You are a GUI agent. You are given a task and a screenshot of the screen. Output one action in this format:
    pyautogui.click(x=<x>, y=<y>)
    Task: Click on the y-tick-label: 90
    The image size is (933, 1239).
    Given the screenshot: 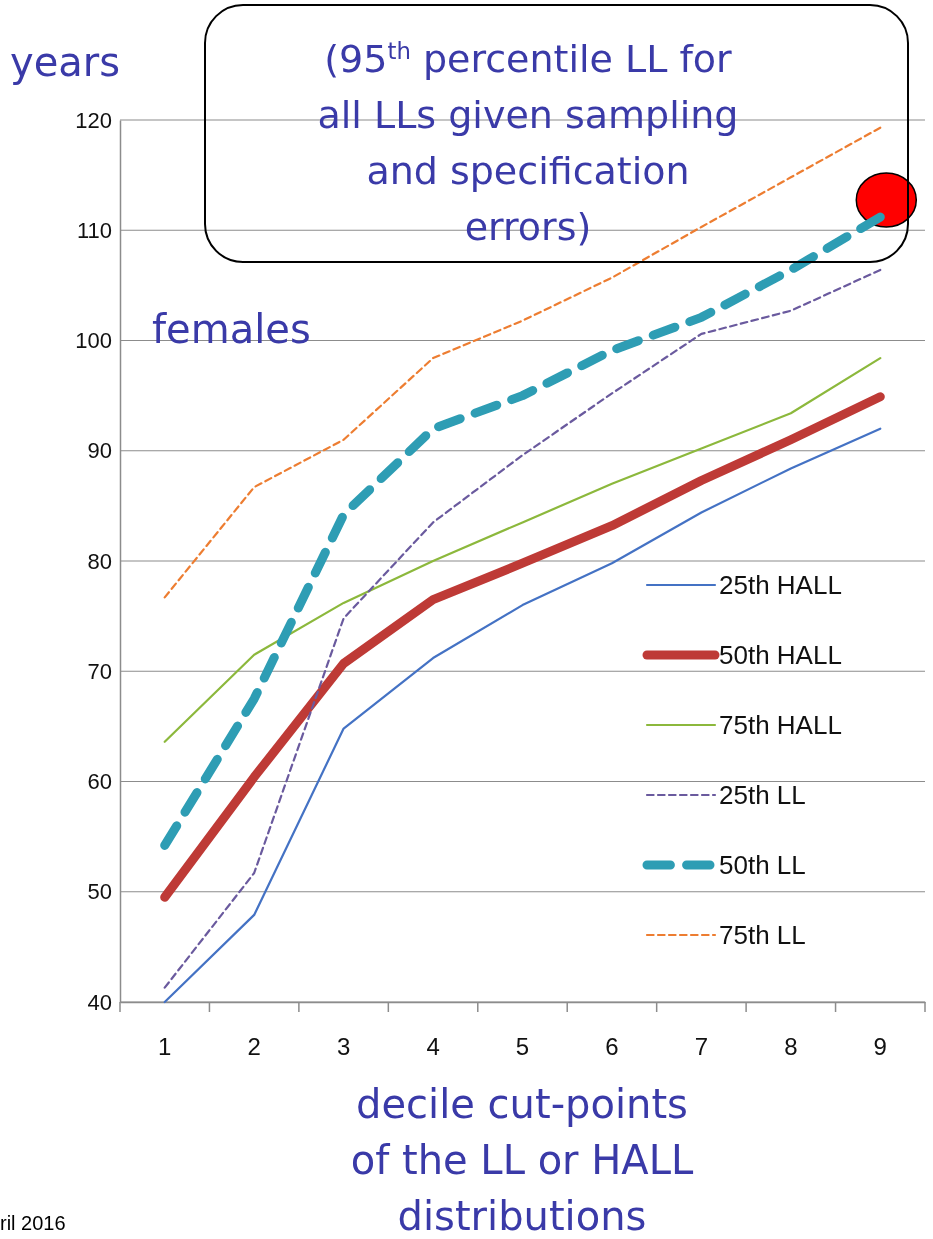 What is the action you would take?
    pyautogui.click(x=99, y=451)
    